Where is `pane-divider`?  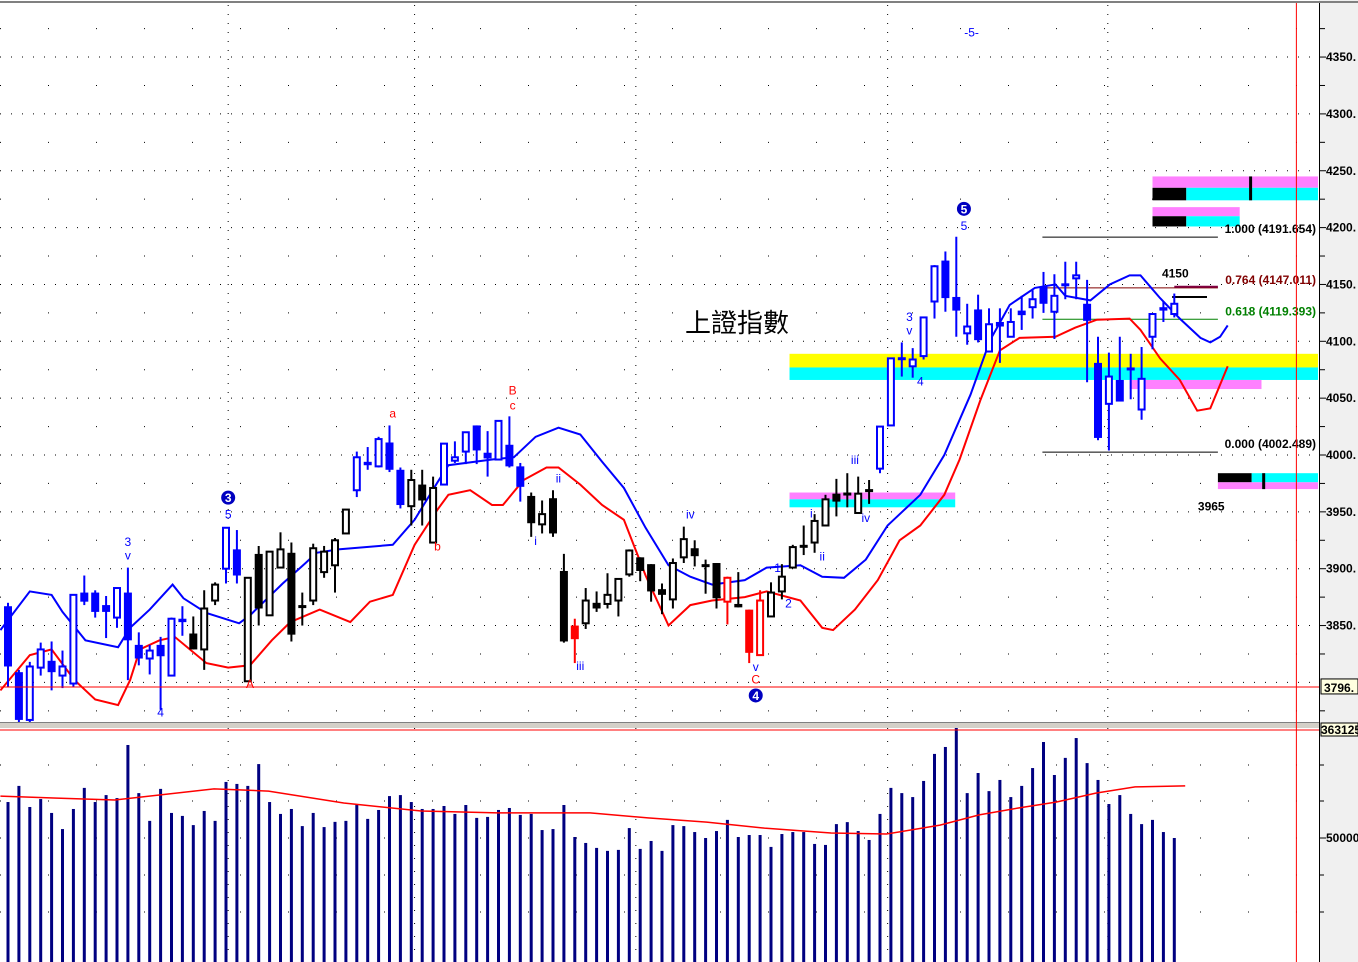
pane-divider is located at coordinates (659, 725).